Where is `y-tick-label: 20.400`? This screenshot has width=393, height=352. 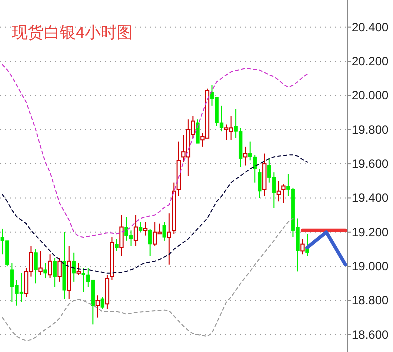 y-tick-label: 20.400 is located at coordinates (371, 27).